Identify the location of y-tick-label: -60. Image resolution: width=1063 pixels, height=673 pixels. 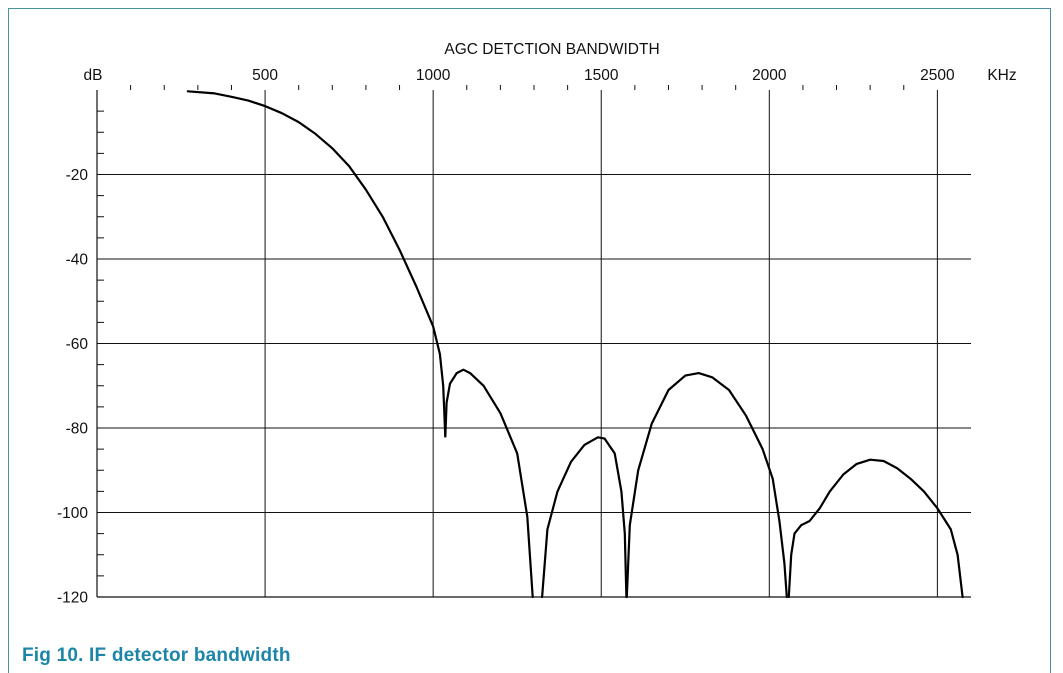
(77, 344).